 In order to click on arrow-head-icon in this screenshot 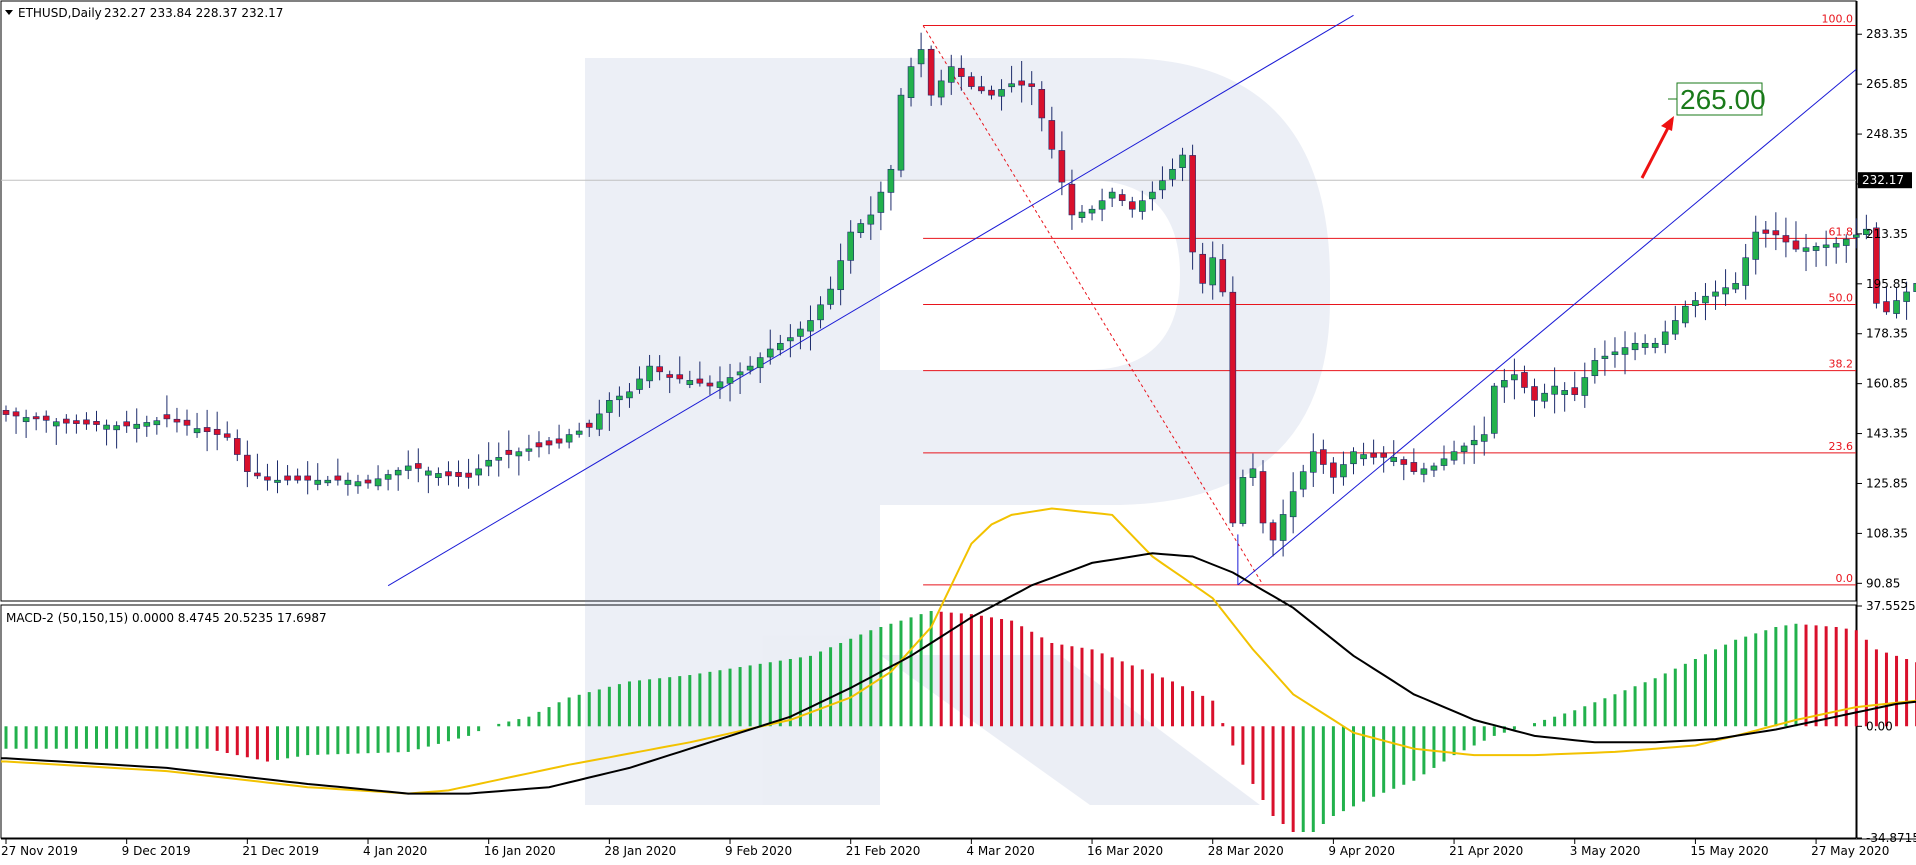, I will do `click(1667, 123)`.